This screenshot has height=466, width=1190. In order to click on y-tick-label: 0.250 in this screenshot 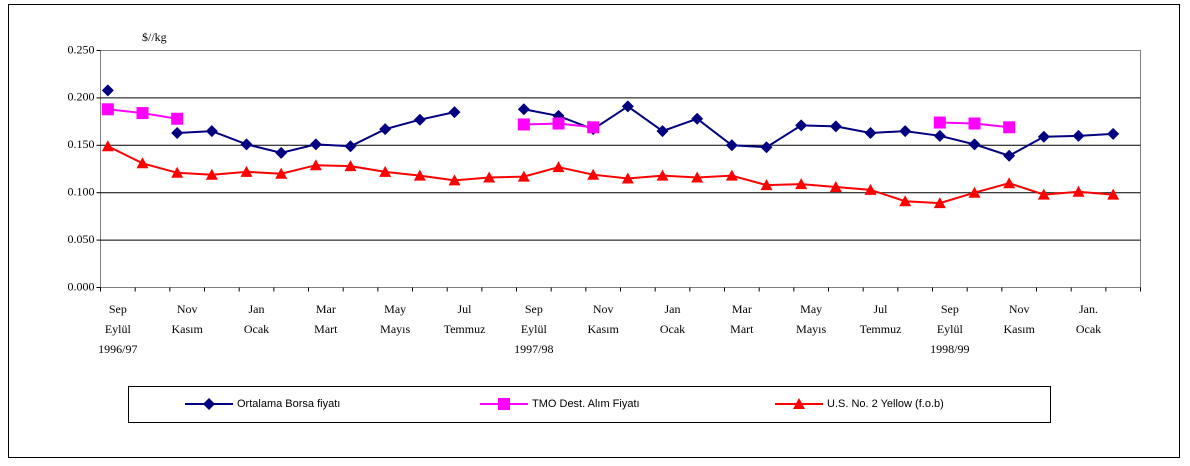, I will do `click(81, 49)`.